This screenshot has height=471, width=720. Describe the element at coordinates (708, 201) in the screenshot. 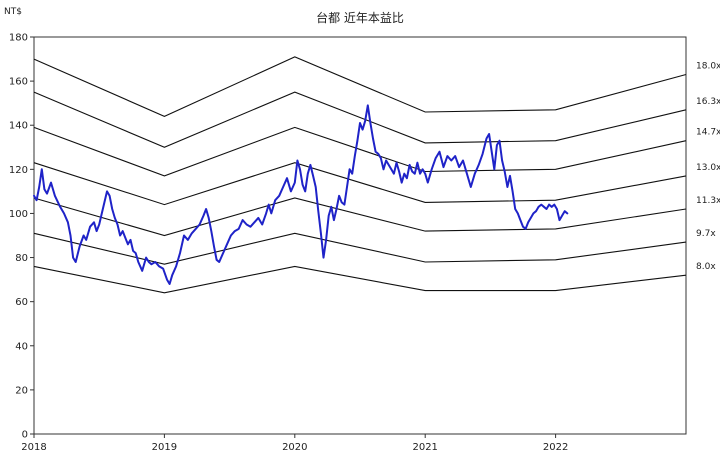

I see `pe-band-label: 11.3x` at that location.